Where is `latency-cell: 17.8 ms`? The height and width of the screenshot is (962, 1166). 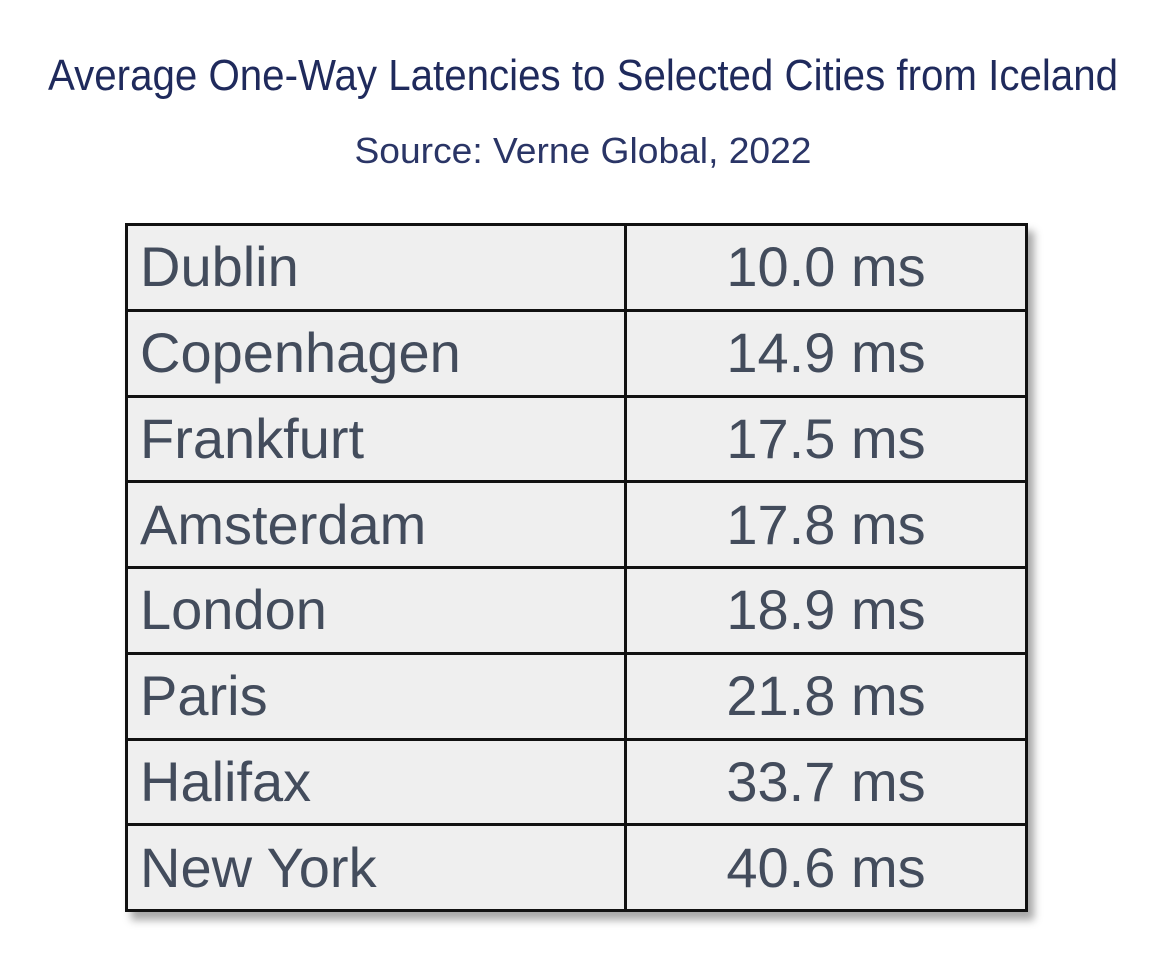
latency-cell: 17.8 ms is located at coordinates (826, 524).